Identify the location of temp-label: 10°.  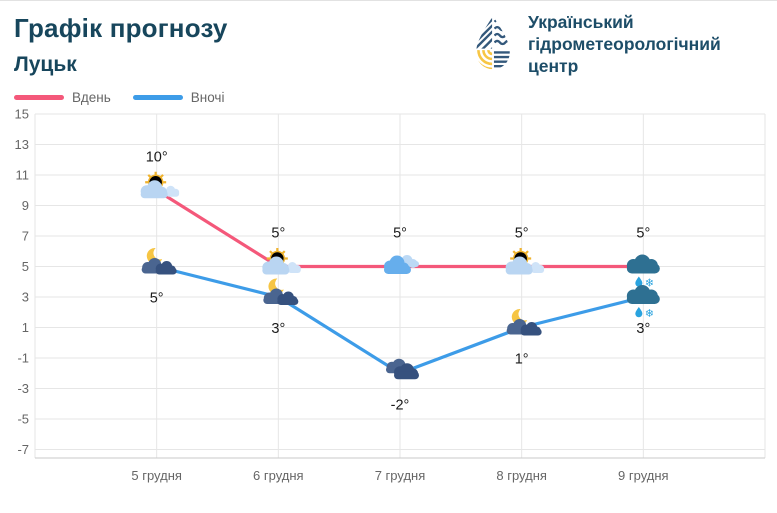
(157, 157).